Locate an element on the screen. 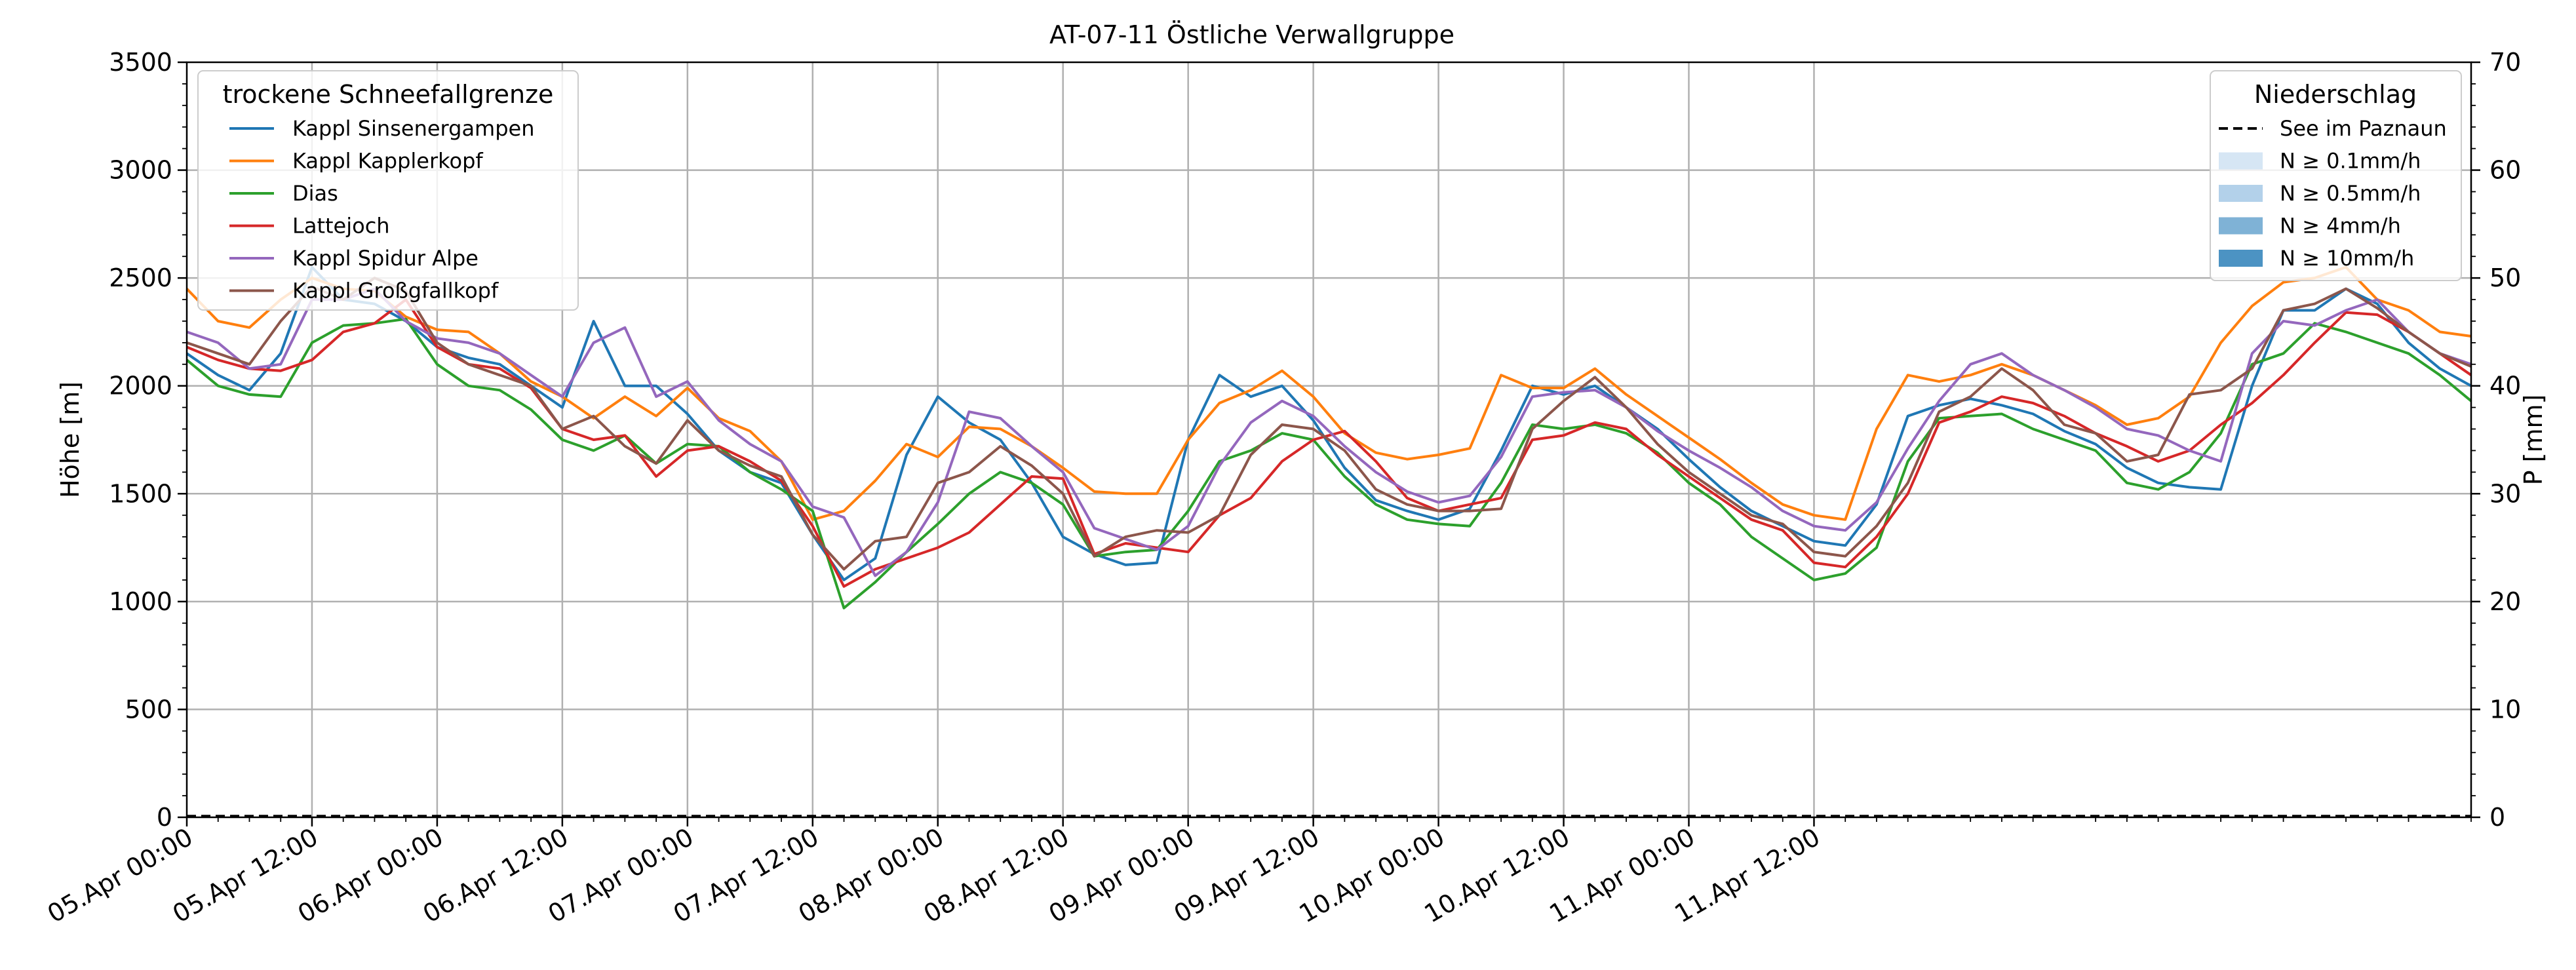 This screenshot has height=970, width=2576. legend-label-series-3: Dias is located at coordinates (315, 193).